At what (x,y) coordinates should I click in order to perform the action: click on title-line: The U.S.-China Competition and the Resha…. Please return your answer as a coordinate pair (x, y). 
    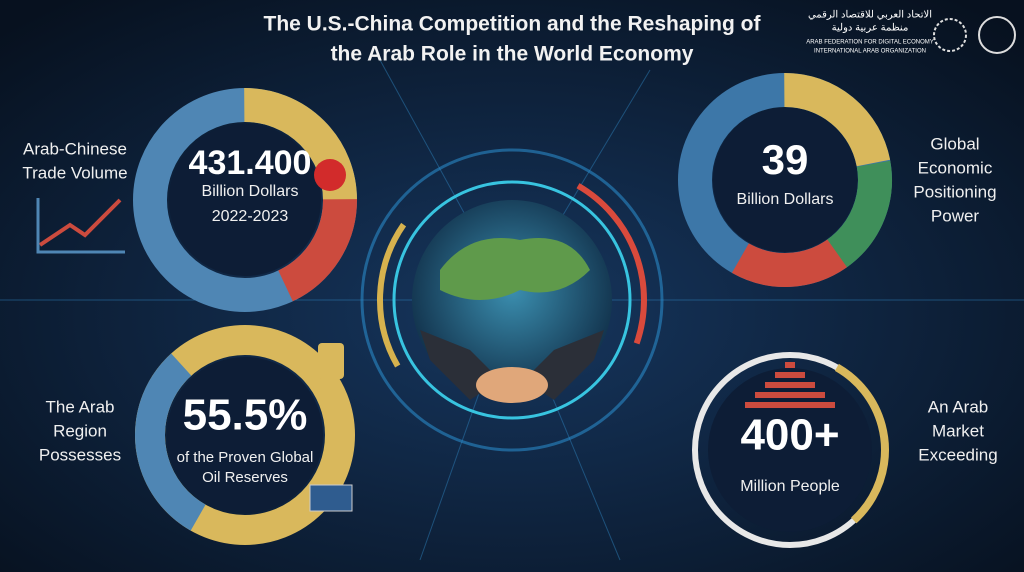
    Looking at the image, I should click on (513, 24).